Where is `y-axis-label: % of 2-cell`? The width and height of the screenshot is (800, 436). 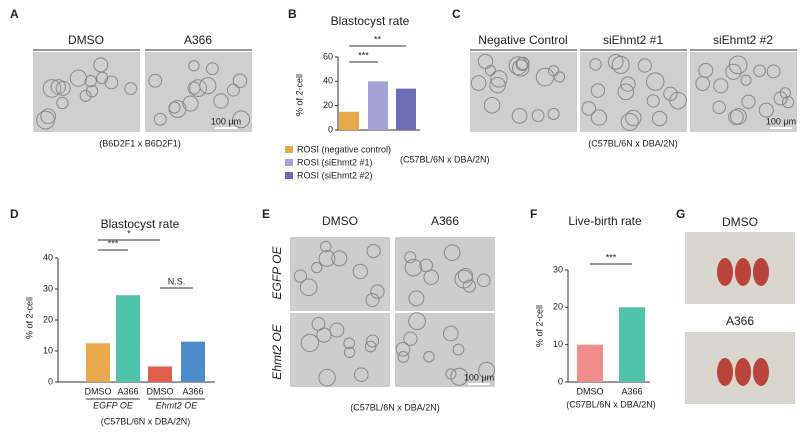 y-axis-label: % of 2-cell is located at coordinates (539, 326).